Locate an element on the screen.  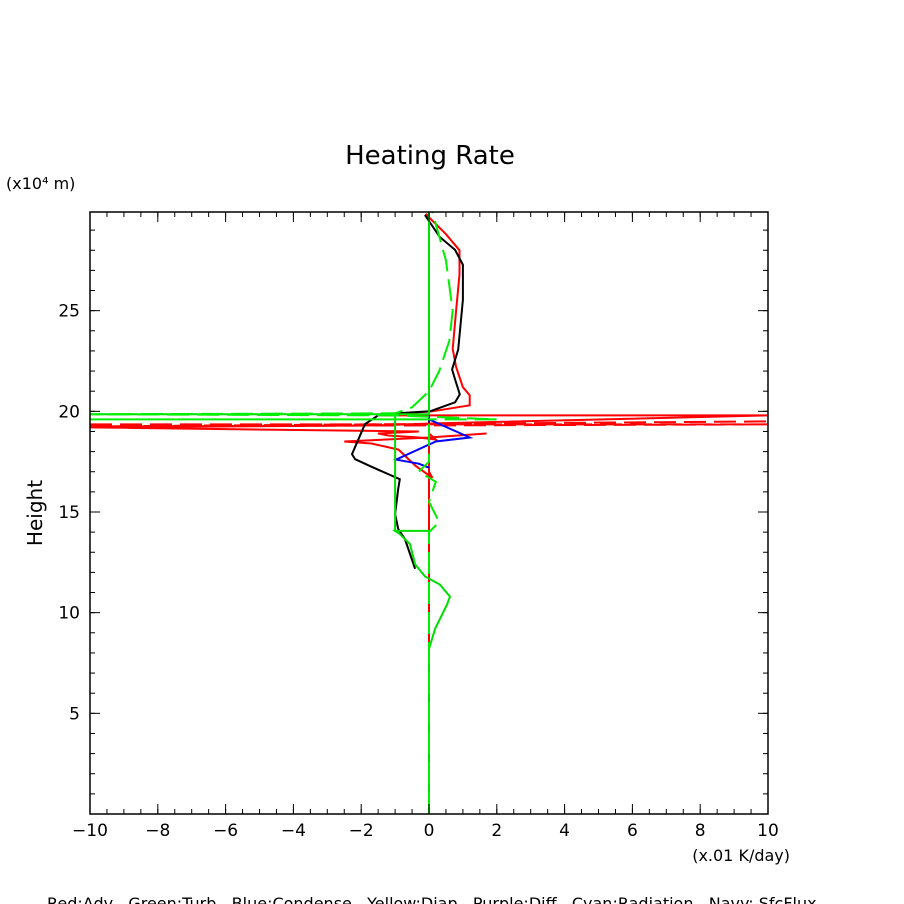
x-tick-label: 8 is located at coordinates (700, 831).